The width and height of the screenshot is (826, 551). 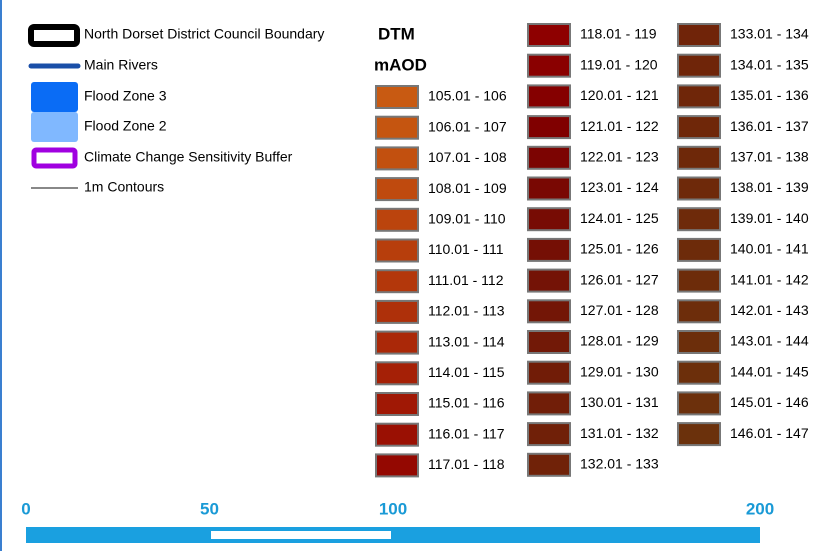 I want to click on ramp-label: 119.01 - 120, so click(x=619, y=64).